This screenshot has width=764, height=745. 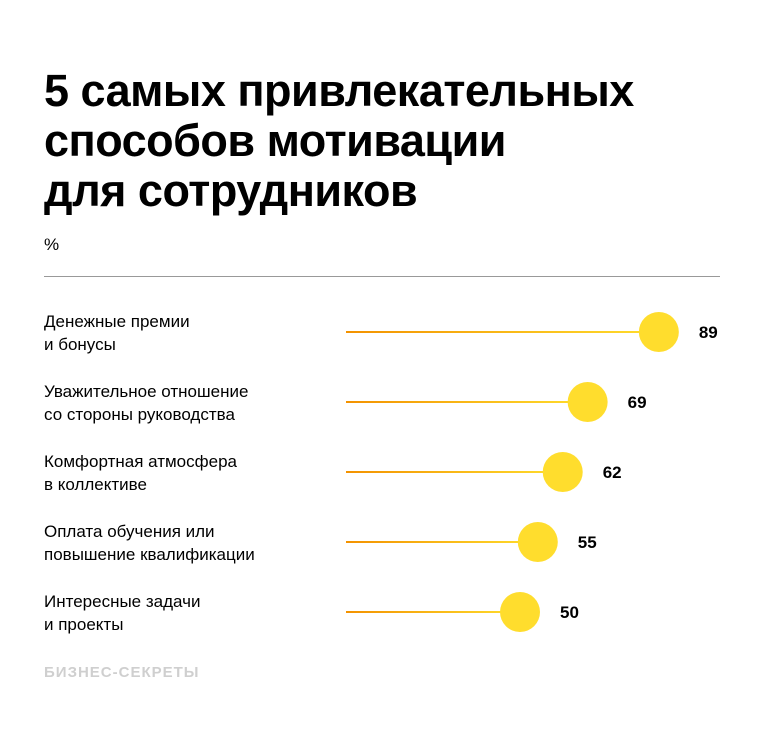 I want to click on category-label-line: Денежные премии, so click(x=117, y=321).